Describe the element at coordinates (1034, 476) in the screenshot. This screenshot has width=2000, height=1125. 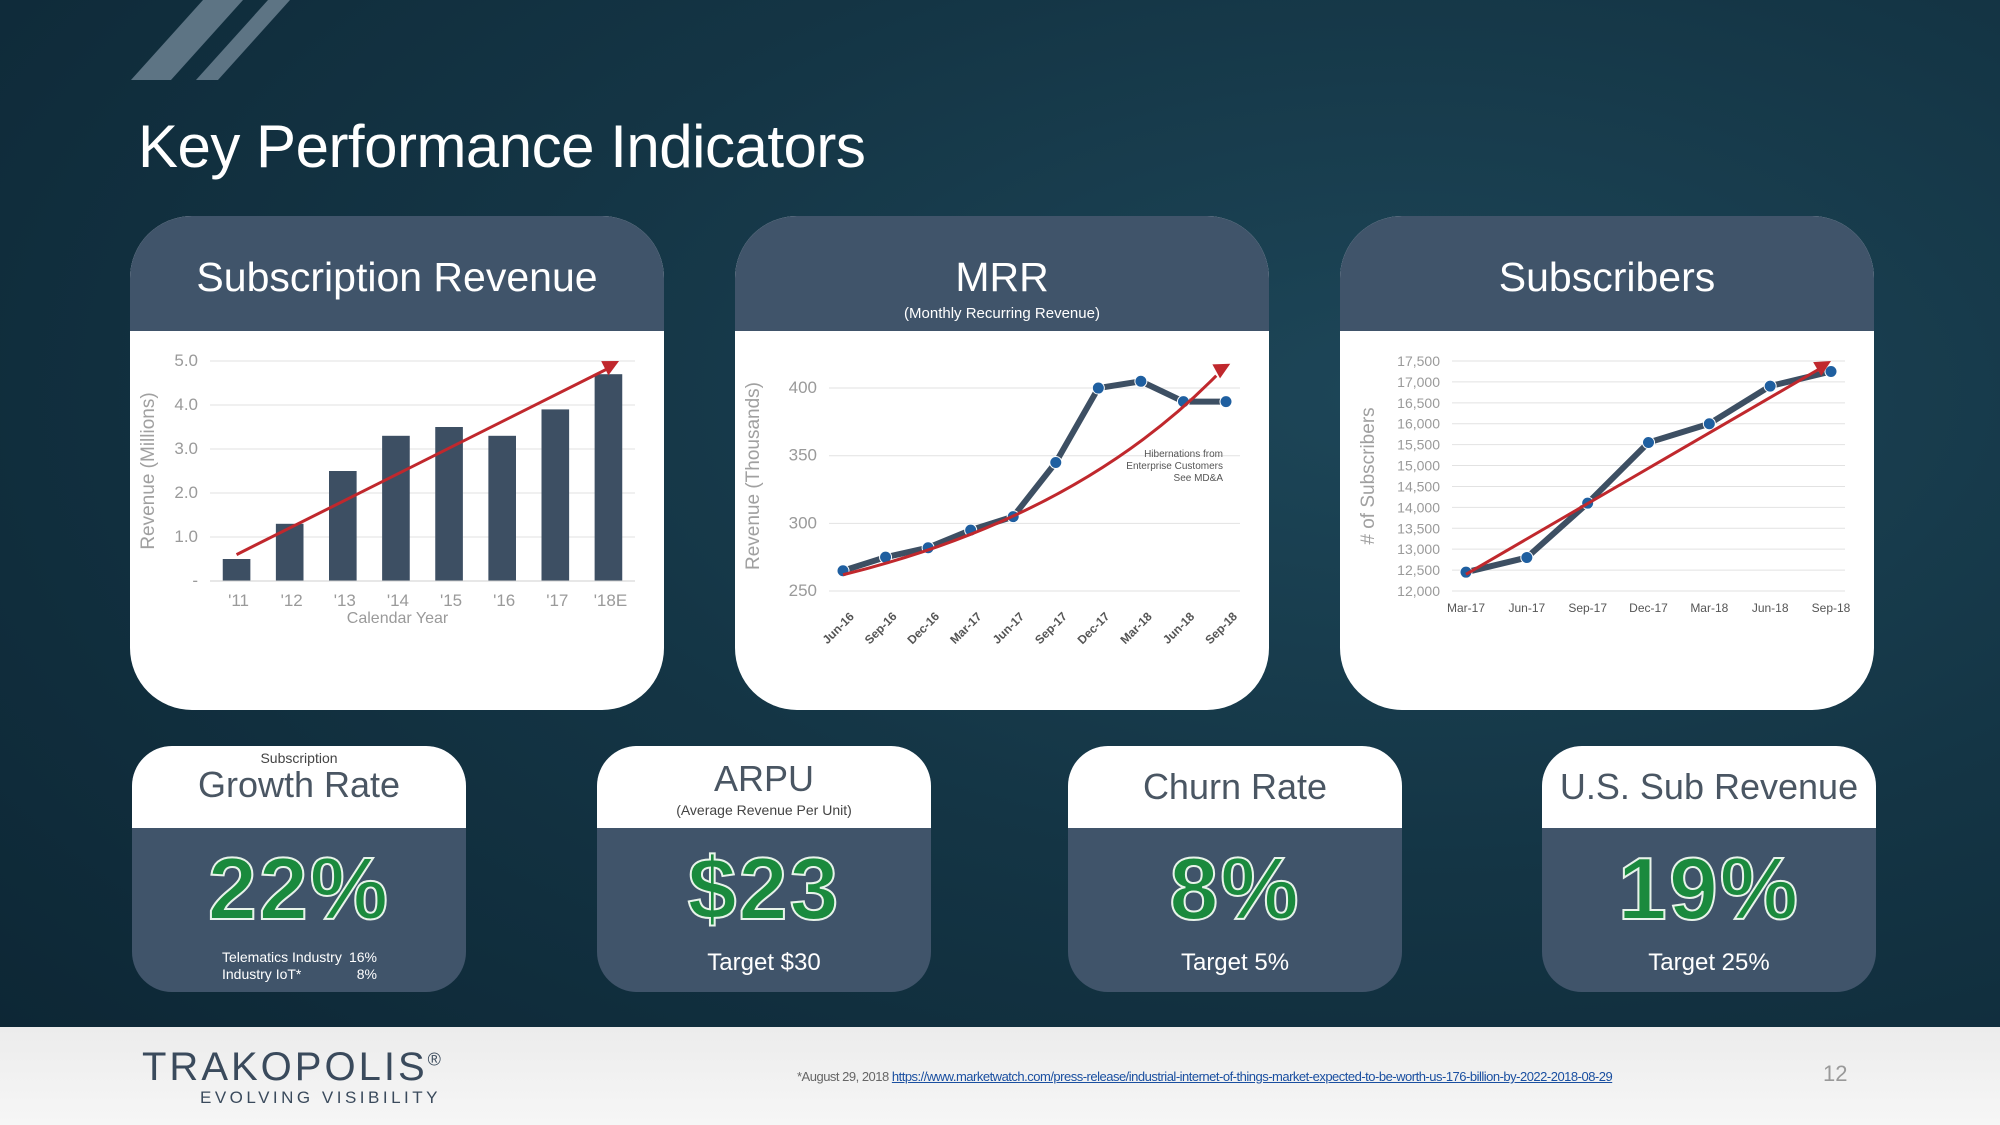
I see `series-line` at that location.